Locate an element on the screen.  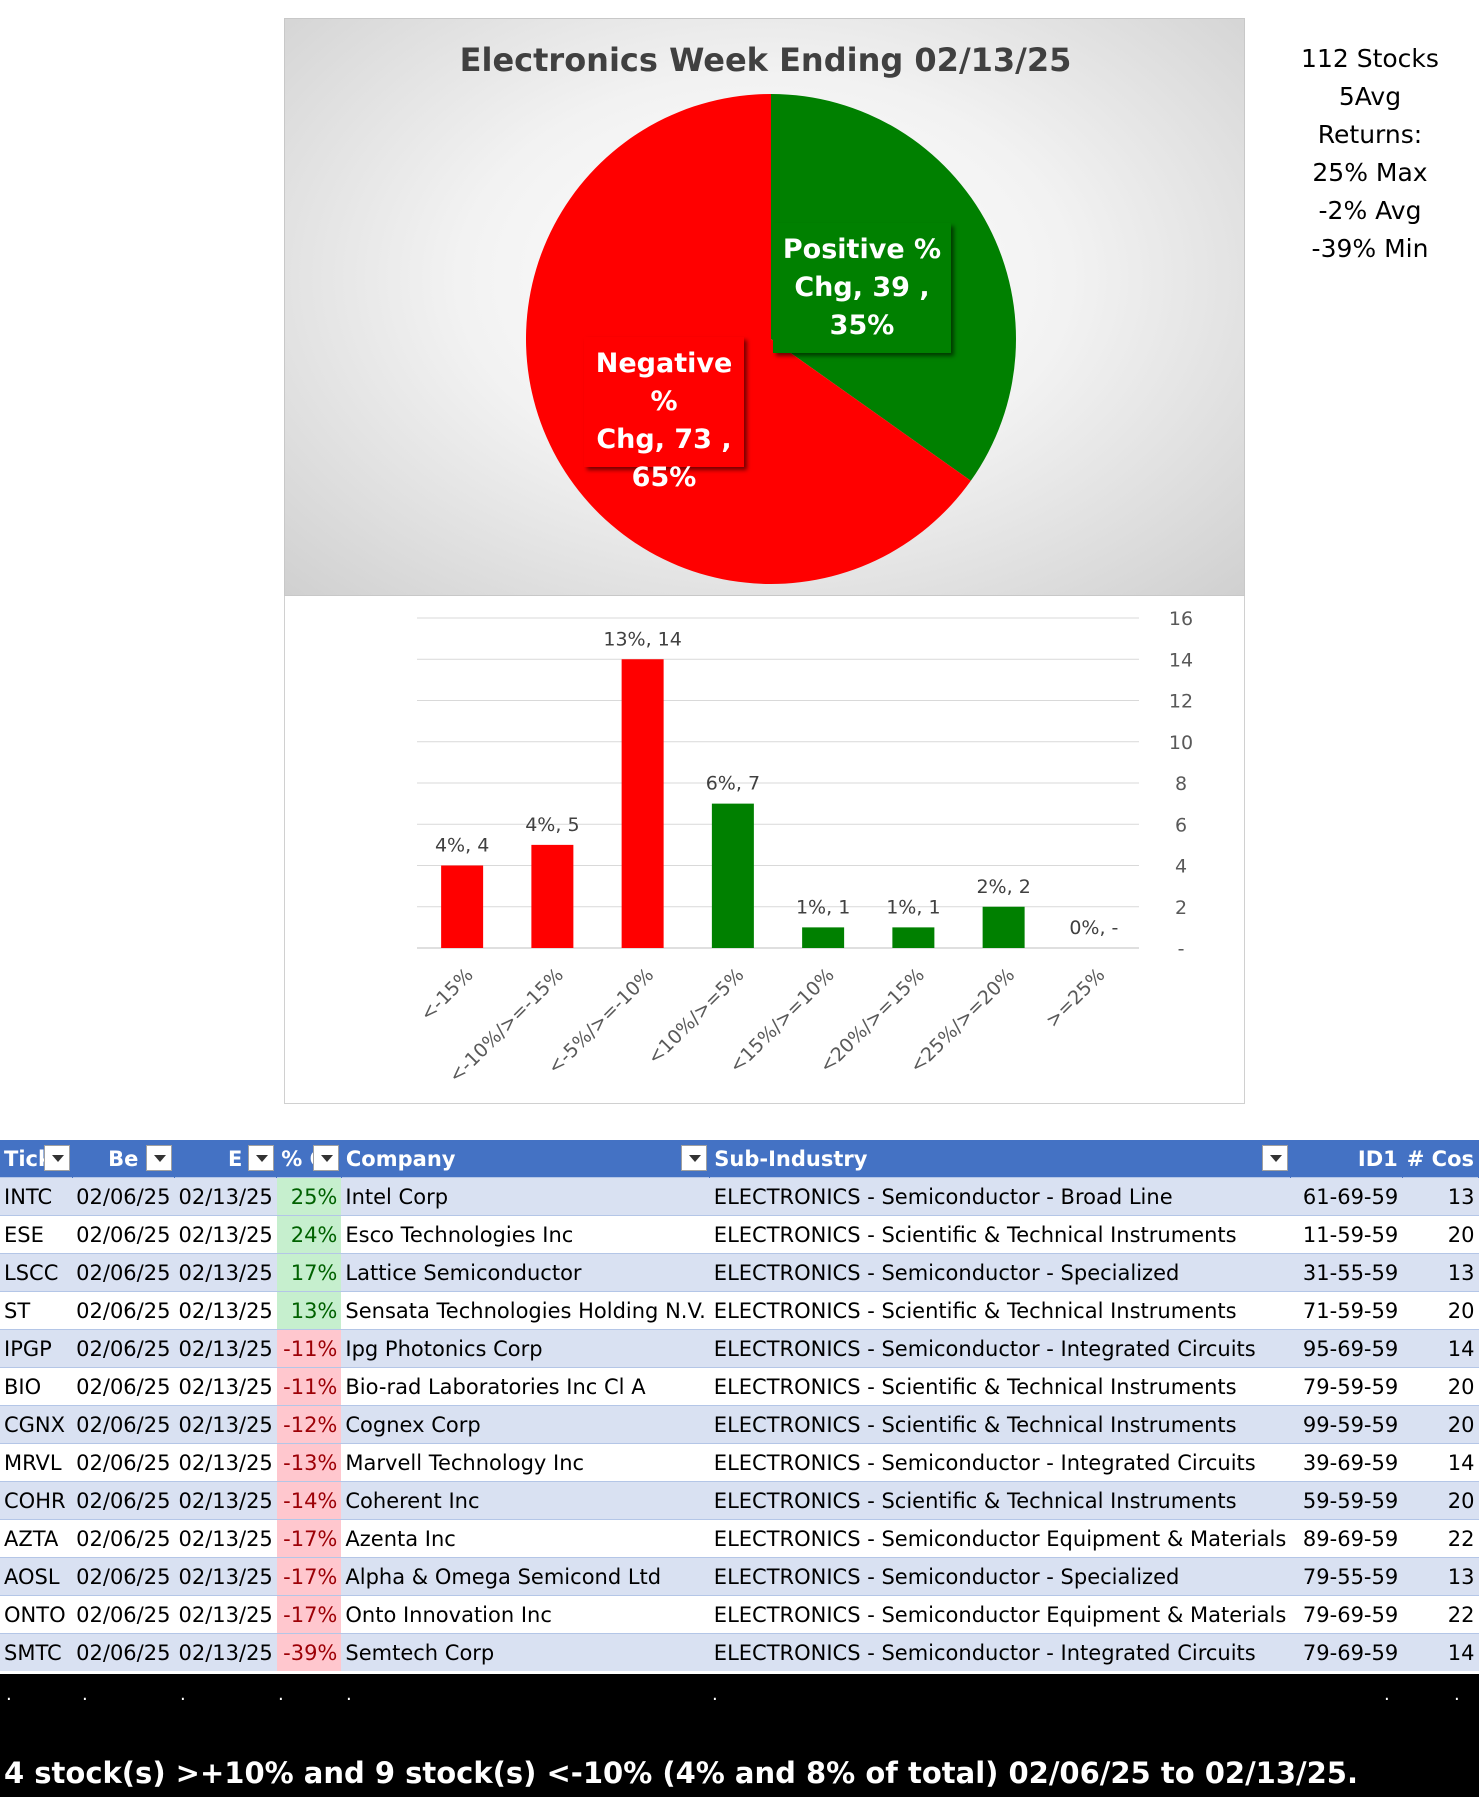
cell-ticker: IPGP is located at coordinates (36, 1348).